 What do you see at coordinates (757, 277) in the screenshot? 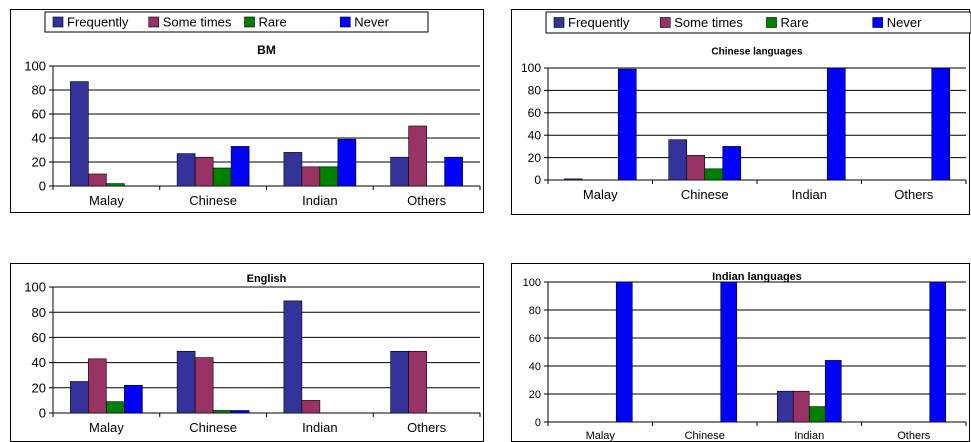
I see `chart-title: Indian languages` at bounding box center [757, 277].